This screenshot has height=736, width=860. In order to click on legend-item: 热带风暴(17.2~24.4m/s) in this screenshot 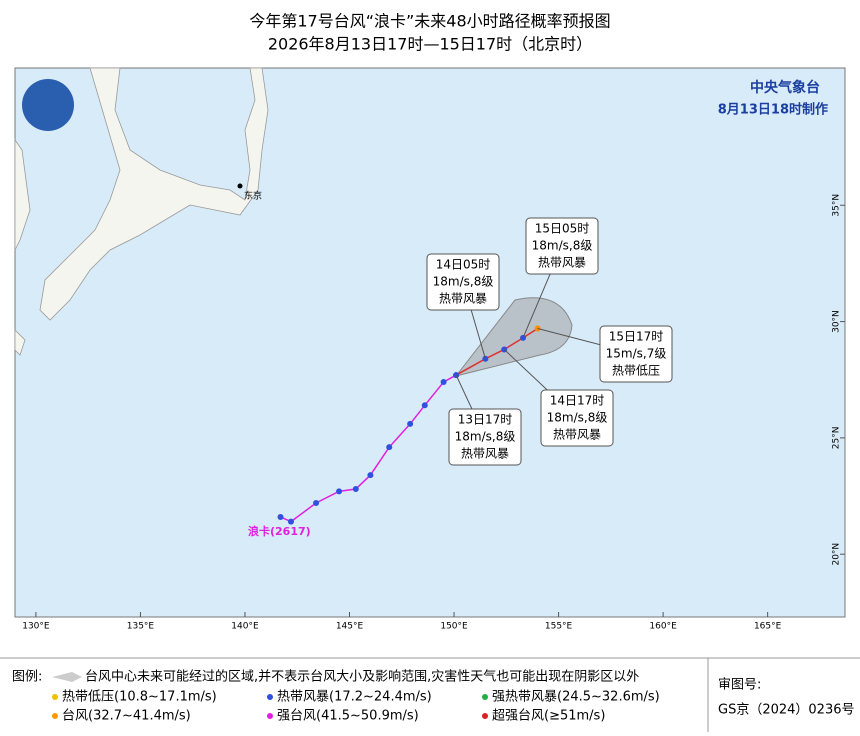, I will do `click(354, 697)`.